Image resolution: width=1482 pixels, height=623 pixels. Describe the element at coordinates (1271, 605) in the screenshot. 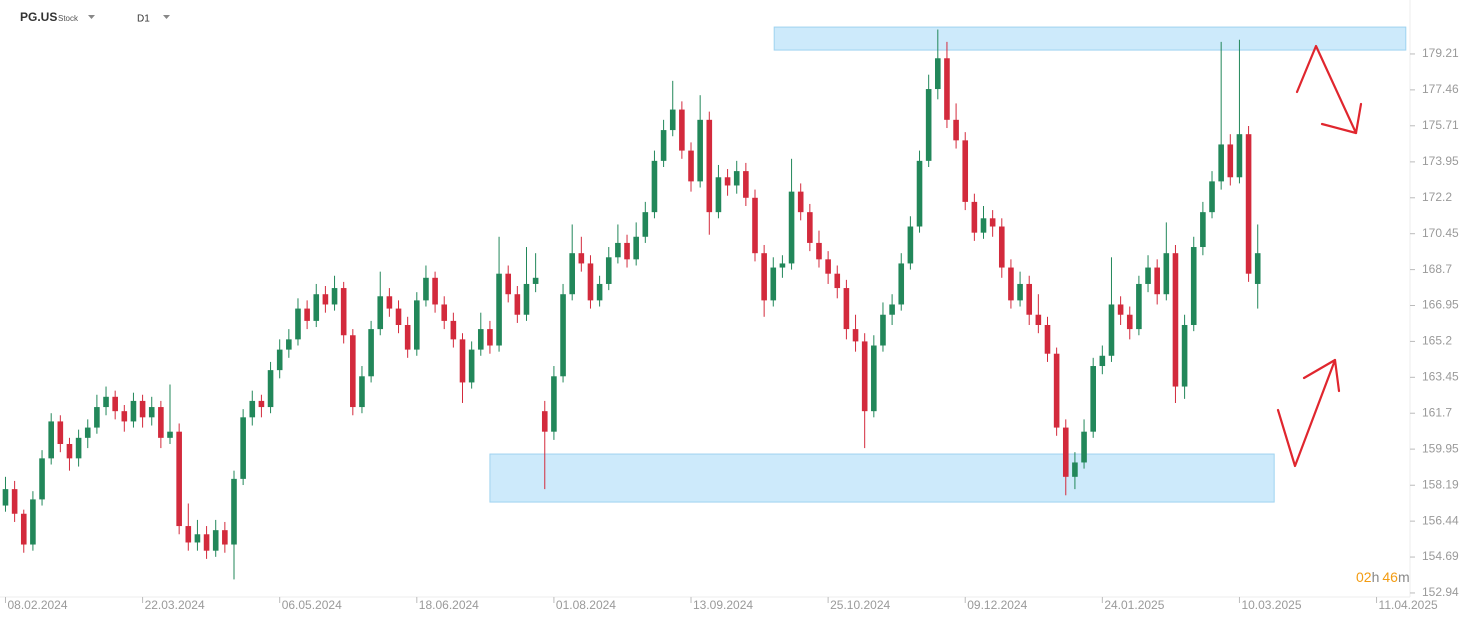

I see `x-tick-label: 10.03.2025` at that location.